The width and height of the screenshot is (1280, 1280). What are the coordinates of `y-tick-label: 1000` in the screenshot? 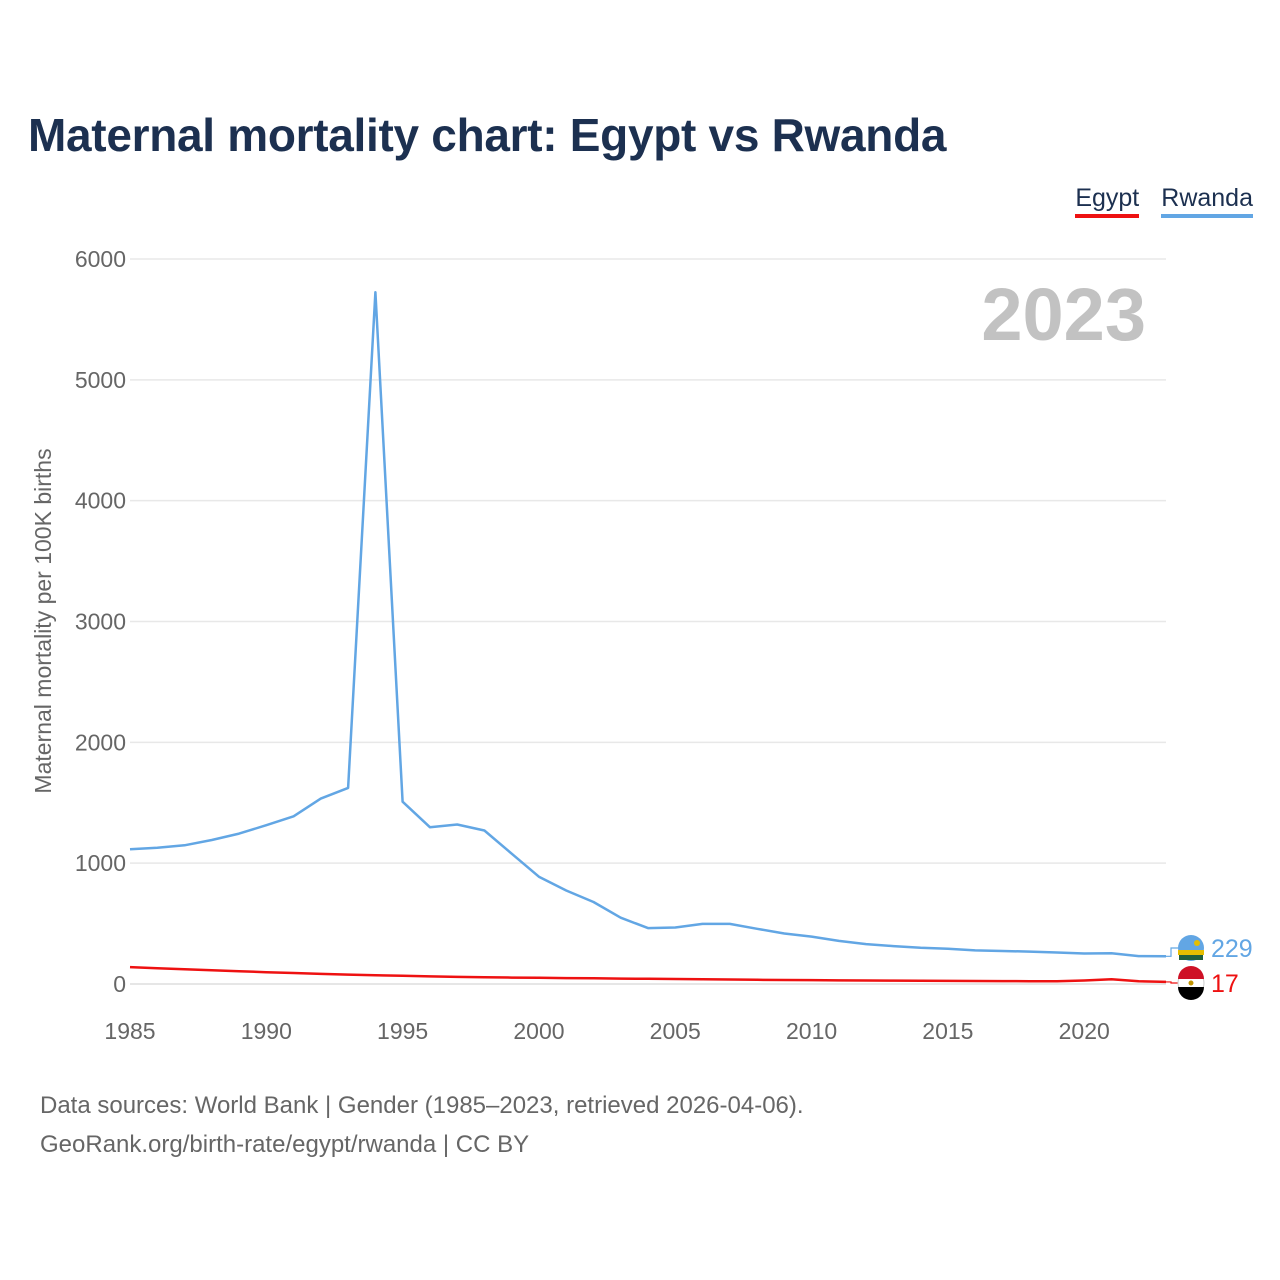 It's located at (100, 863).